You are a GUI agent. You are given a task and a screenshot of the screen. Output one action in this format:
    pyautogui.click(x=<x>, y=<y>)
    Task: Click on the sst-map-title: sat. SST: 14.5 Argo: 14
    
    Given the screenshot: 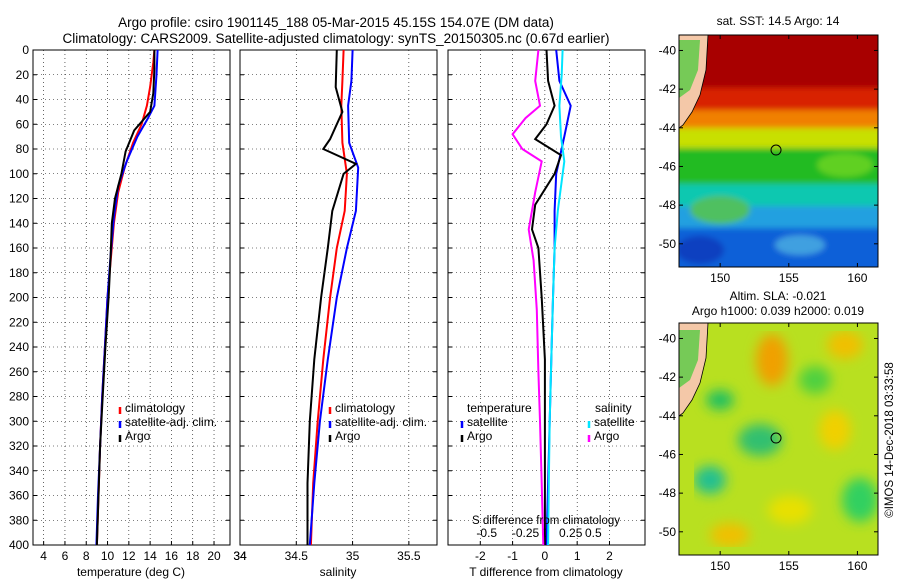 What is the action you would take?
    pyautogui.click(x=778, y=21)
    